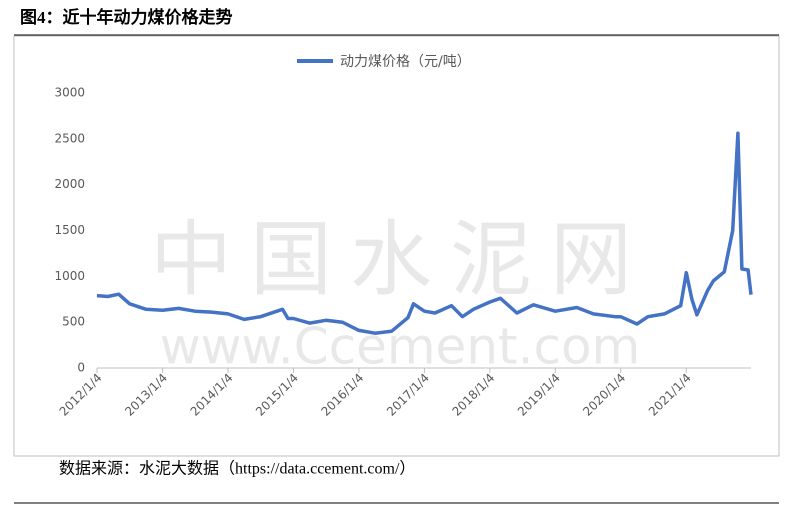  I want to click on x-tick-label: 2013/1/4, so click(146, 395).